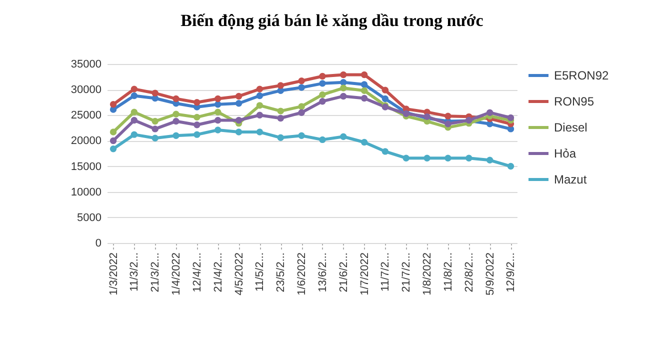 The image size is (650, 361). Describe the element at coordinates (86, 116) in the screenshot. I see `y-tick-label: 25000` at that location.